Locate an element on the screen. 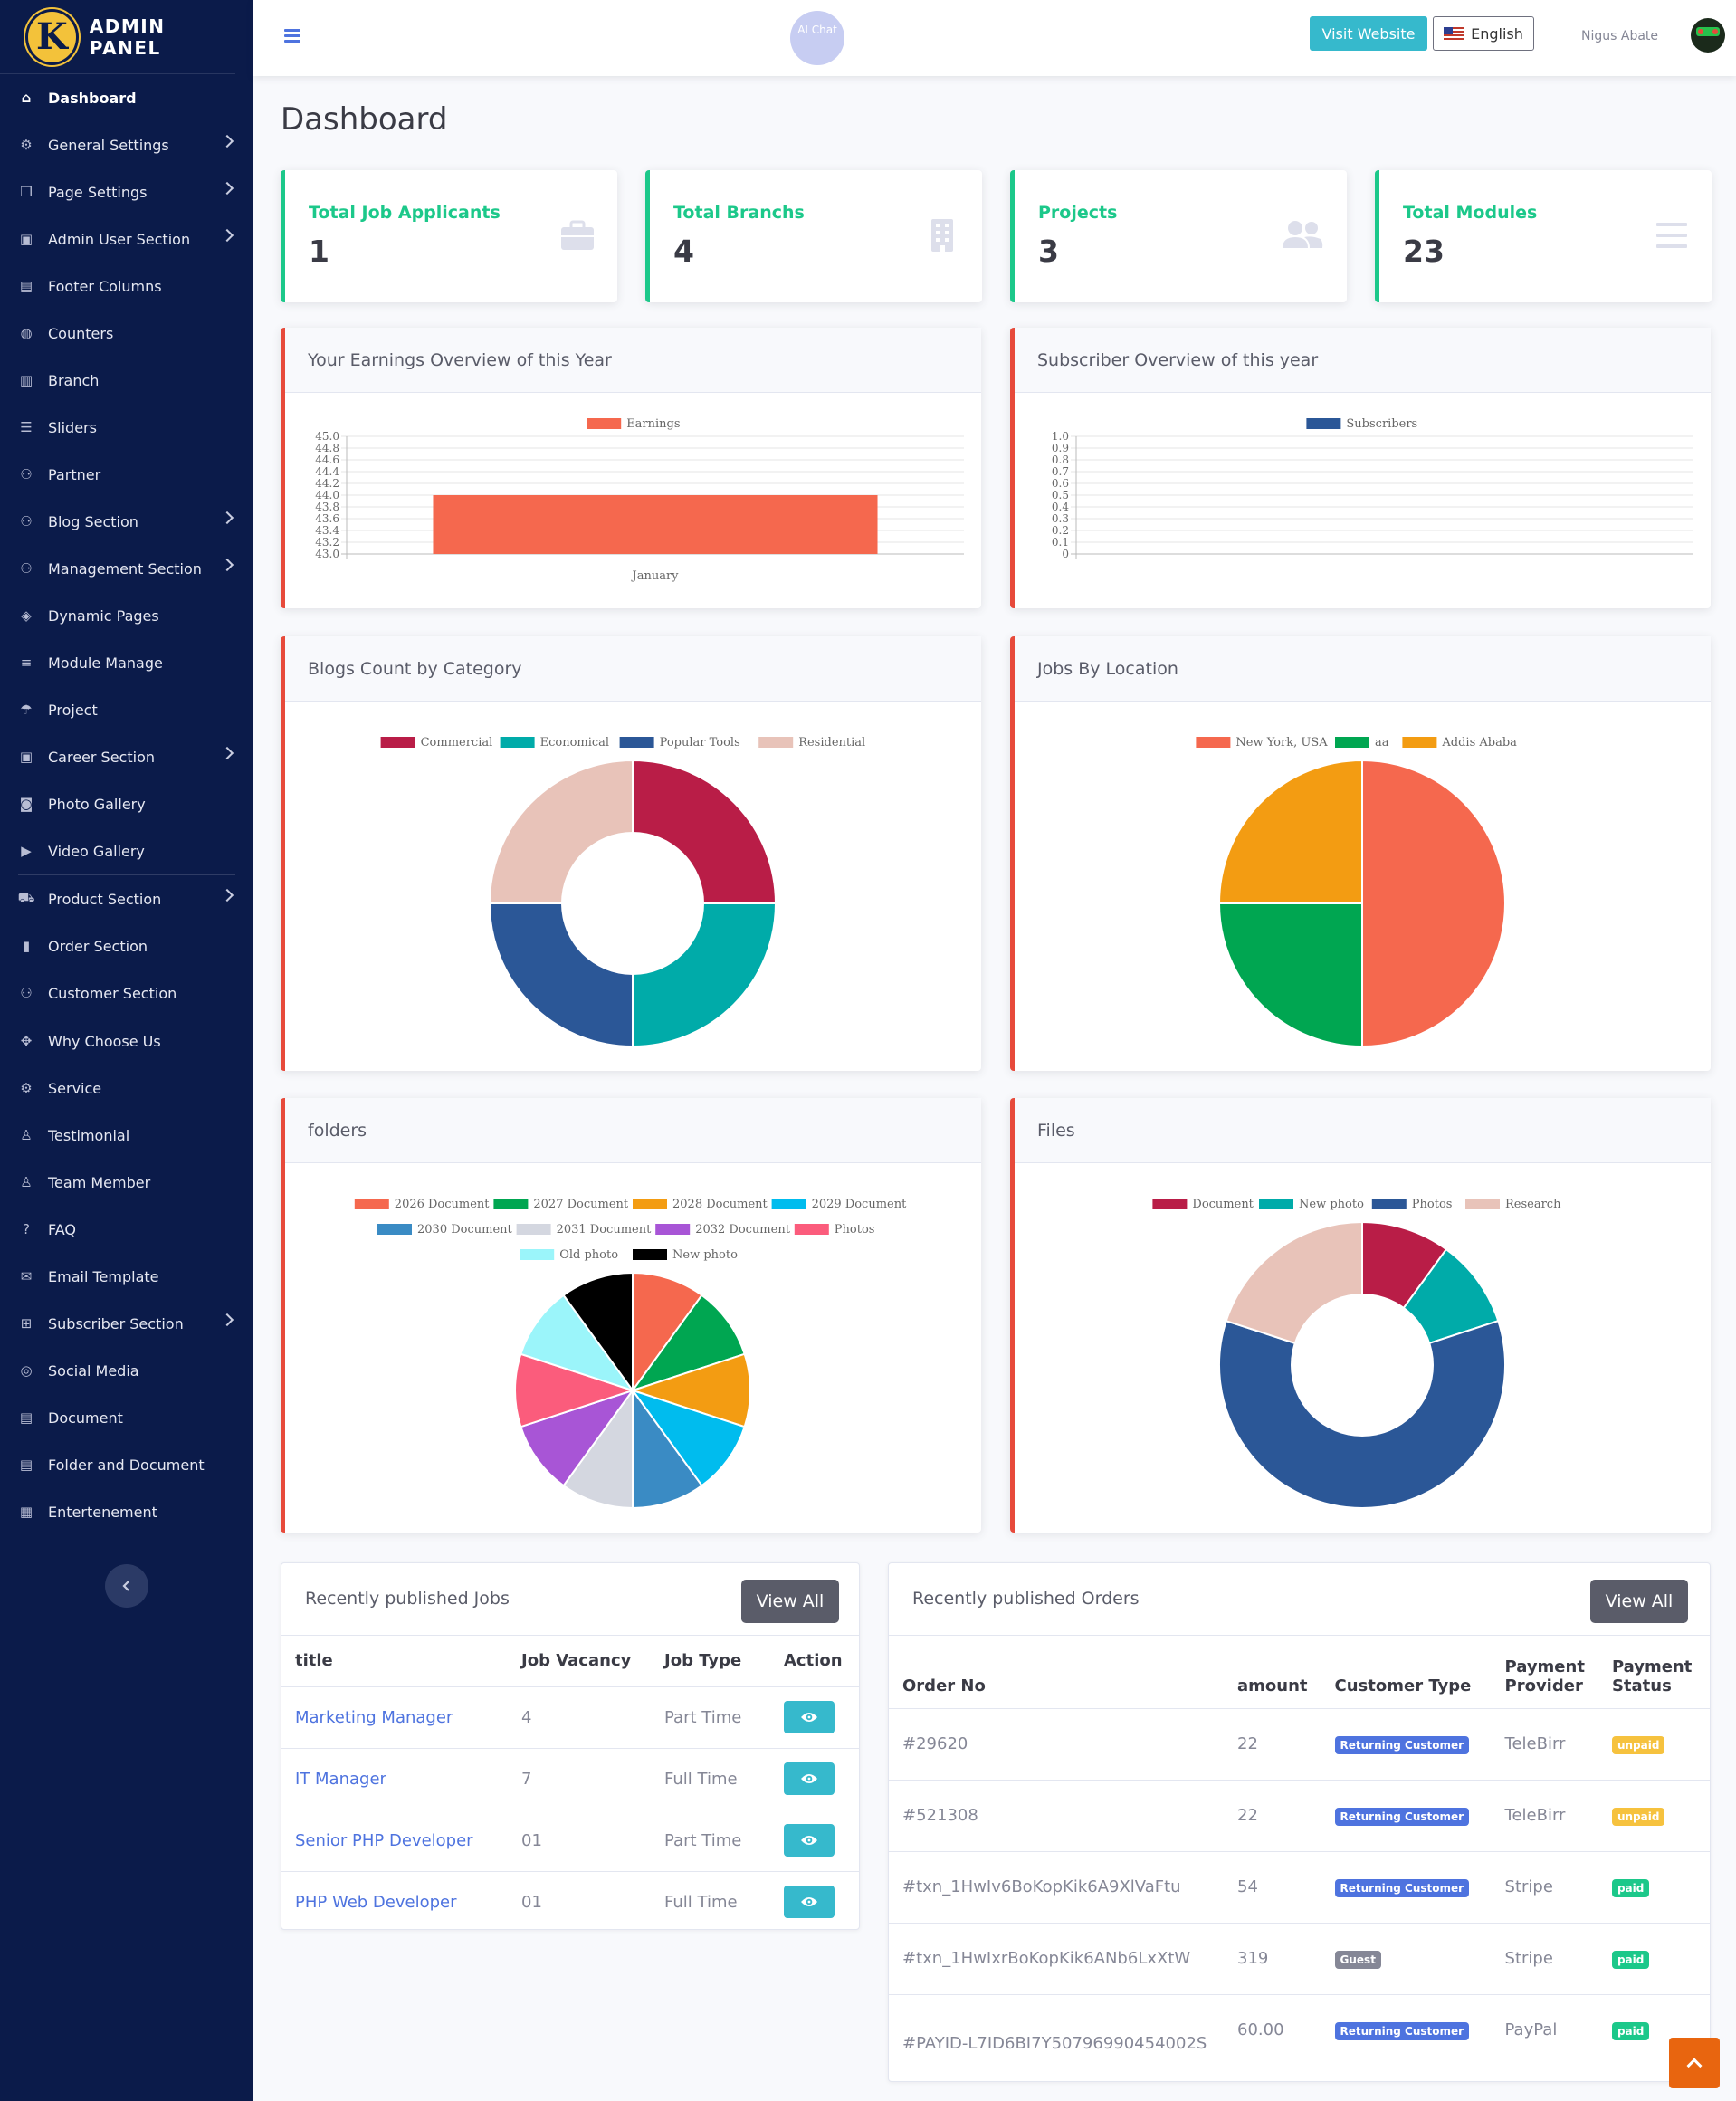  sidebar-item-page-settings: ❐ Page Settings is located at coordinates (126, 192).